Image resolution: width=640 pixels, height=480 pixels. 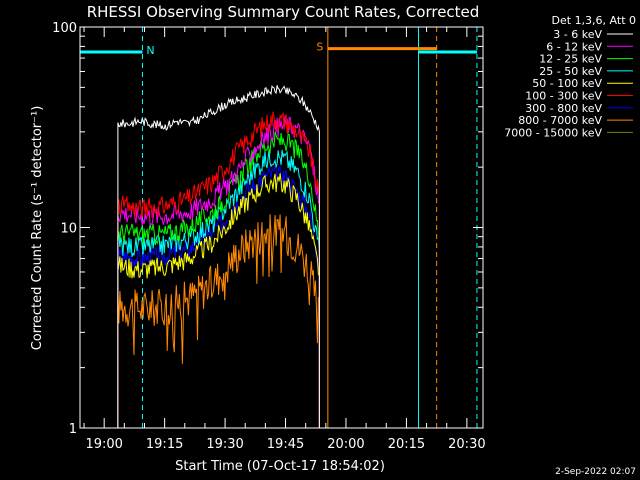 What do you see at coordinates (570, 59) in the screenshot?
I see `legend-label: 12 - 25 keV` at bounding box center [570, 59].